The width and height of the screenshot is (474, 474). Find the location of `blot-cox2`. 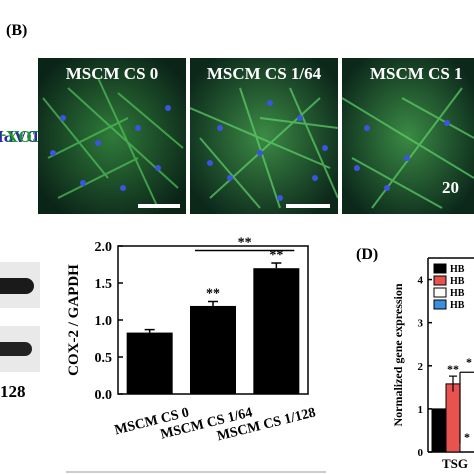

blot-cox2 is located at coordinates (20, 285).